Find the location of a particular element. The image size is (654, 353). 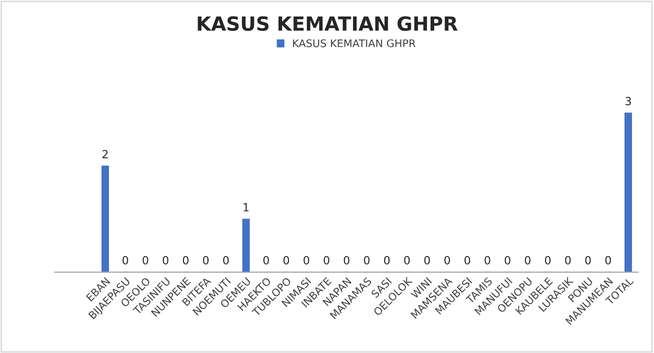

chart-title: KASUS KEMATIAN GHPR is located at coordinates (328, 23).